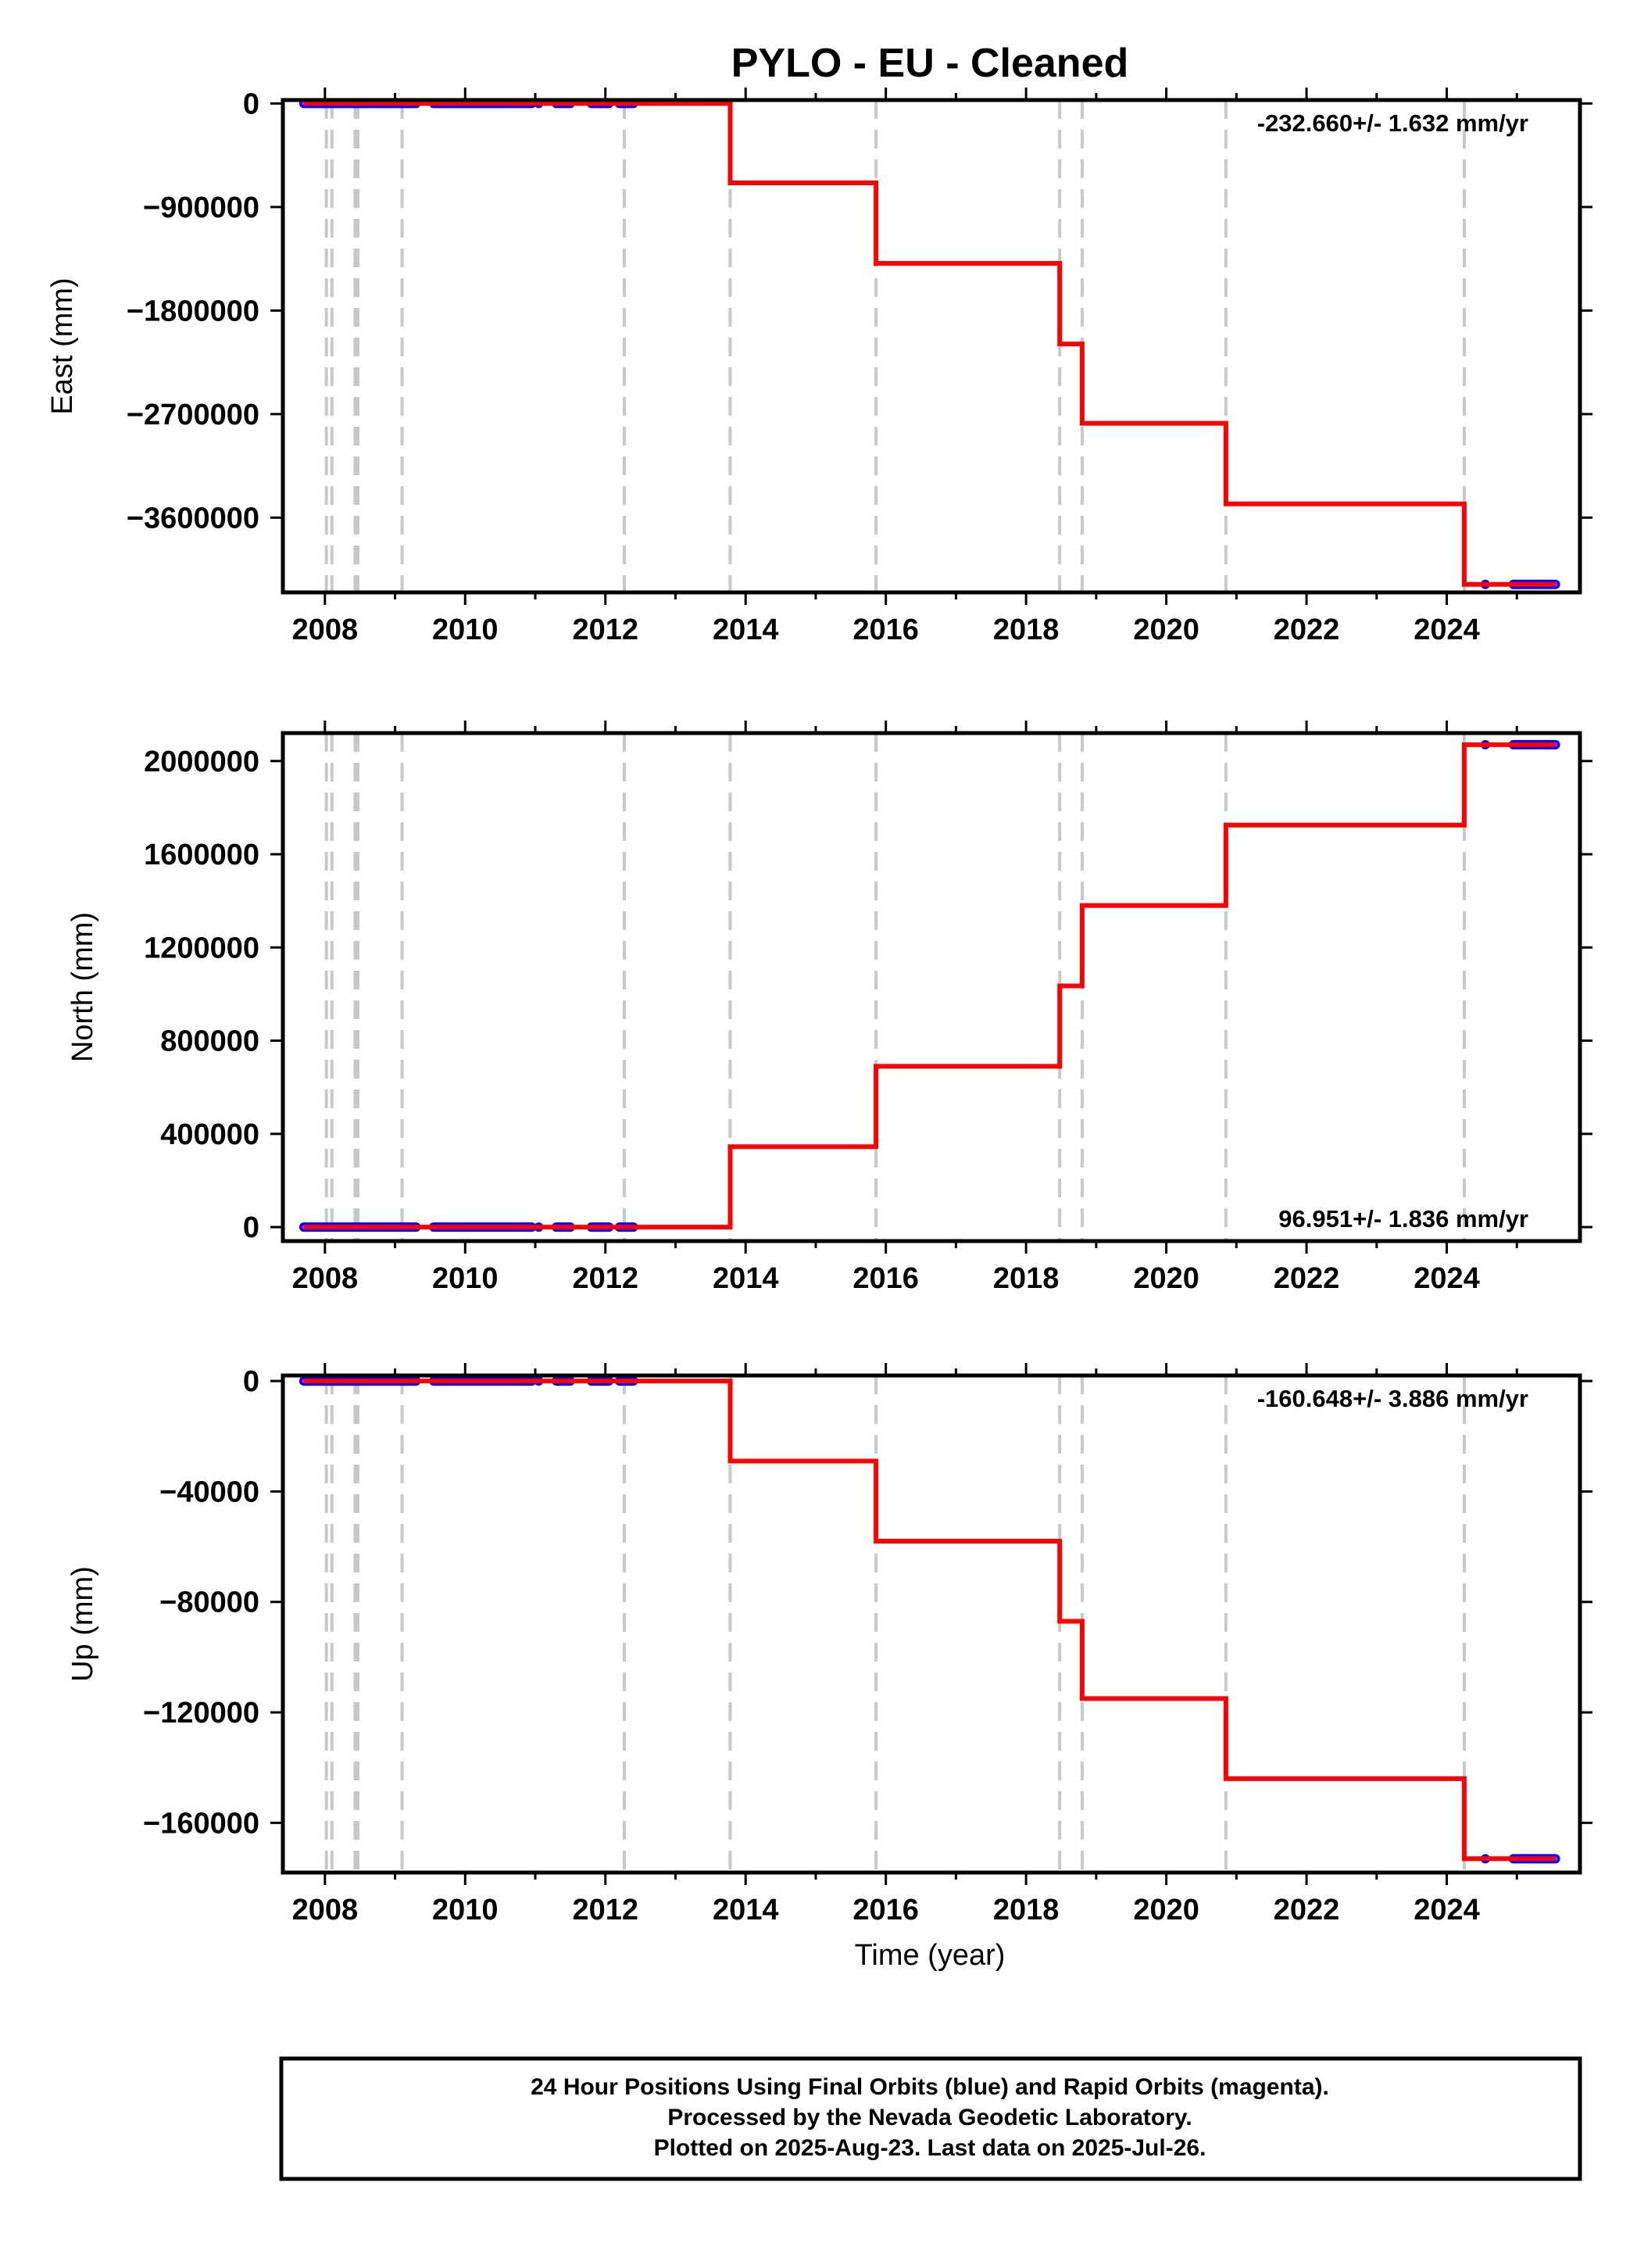  Describe the element at coordinates (1166, 1279) in the screenshot. I see `north-xtick-label-6: 2020` at that location.